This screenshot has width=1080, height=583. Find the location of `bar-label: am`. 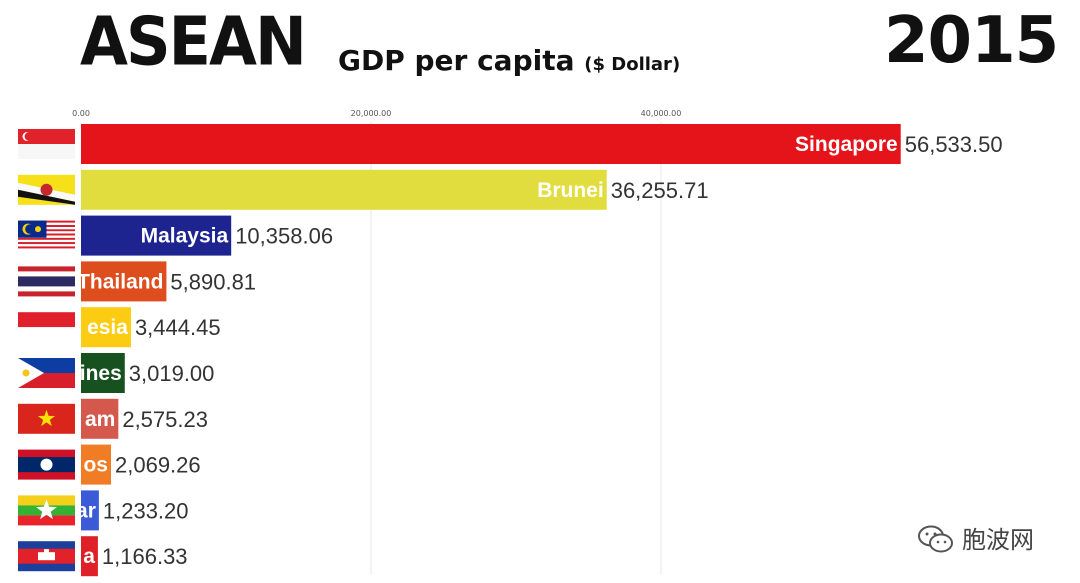

bar-label: am is located at coordinates (100, 419).